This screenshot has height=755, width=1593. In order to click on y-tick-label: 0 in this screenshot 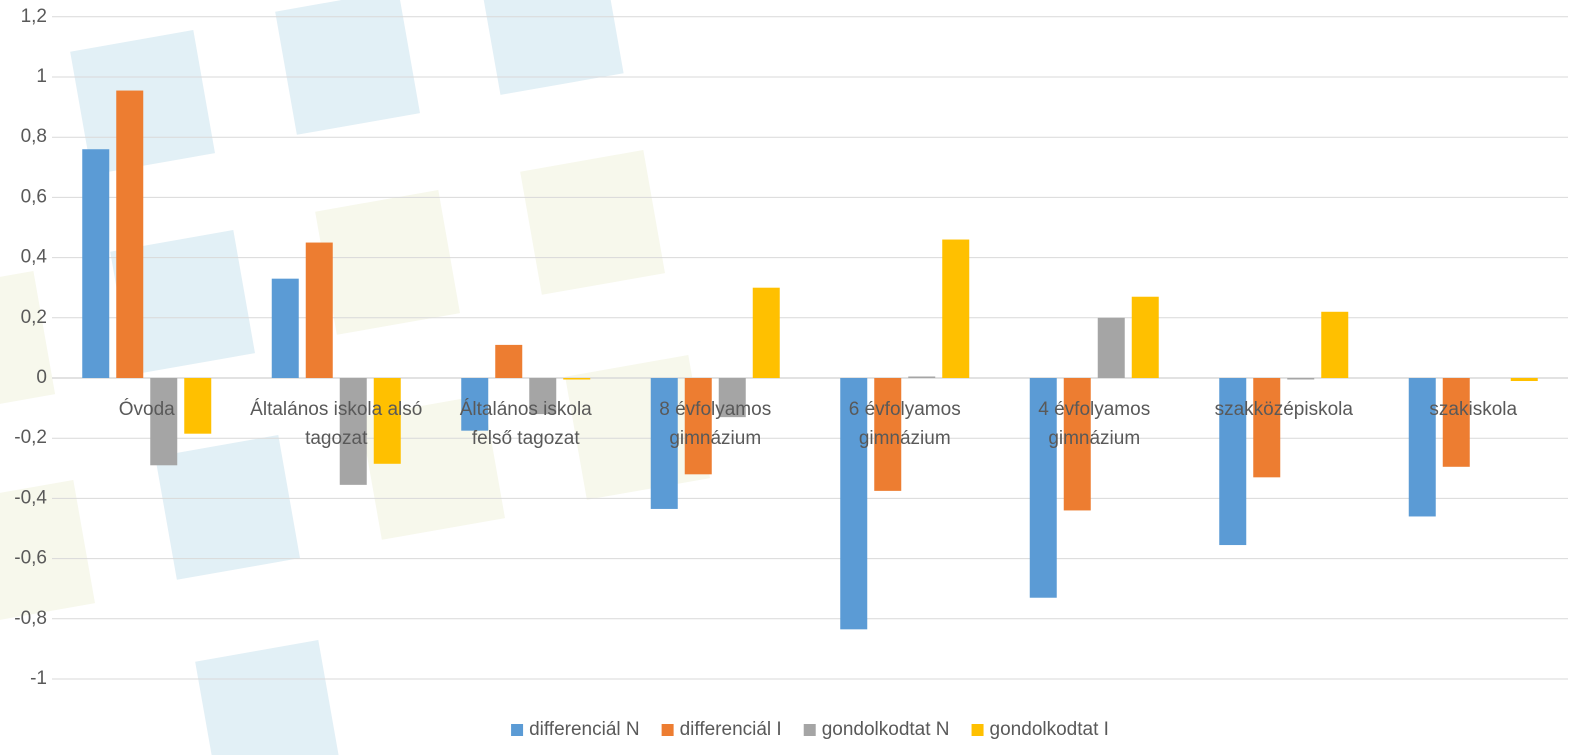, I will do `click(41, 377)`.